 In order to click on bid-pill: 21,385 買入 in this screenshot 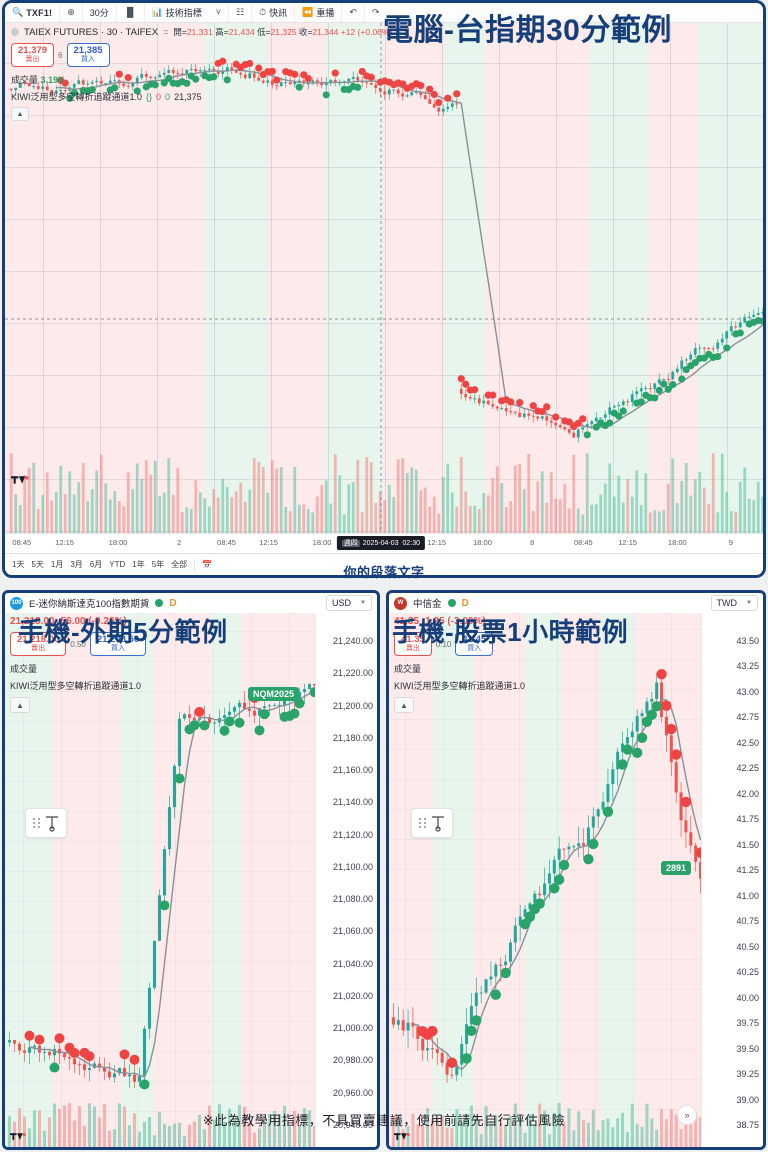, I will do `click(88, 55)`.